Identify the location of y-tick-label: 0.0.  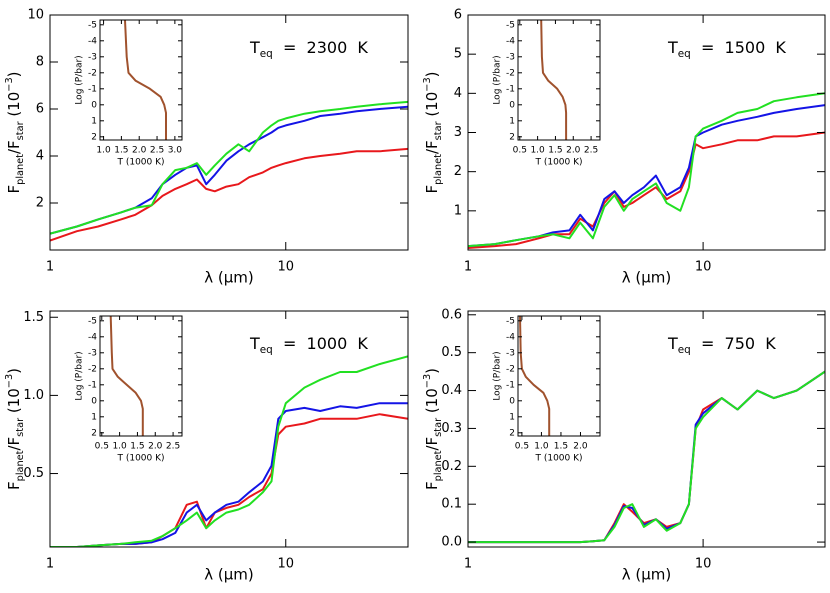
(451, 542).